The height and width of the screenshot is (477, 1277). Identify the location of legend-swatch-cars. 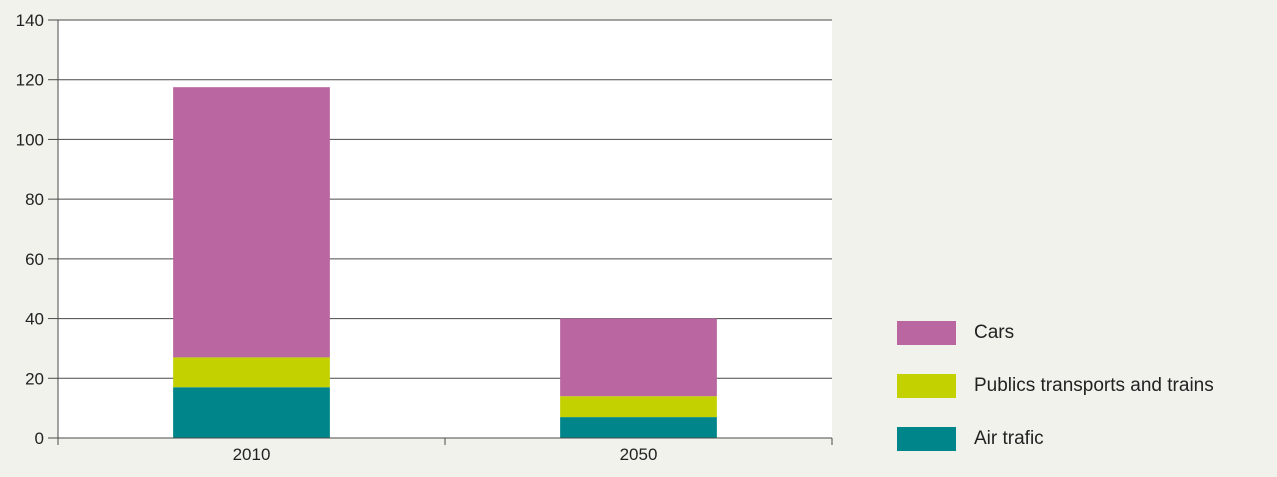
(926, 333).